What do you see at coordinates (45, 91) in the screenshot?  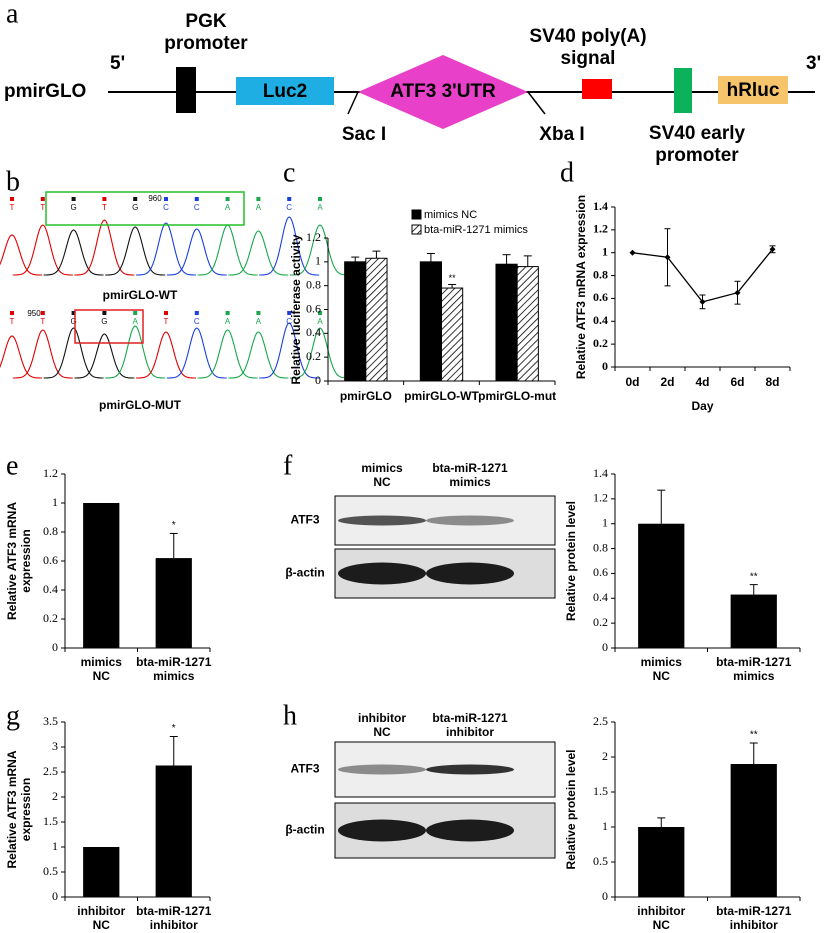 I see `vector-name: pmirGLO` at bounding box center [45, 91].